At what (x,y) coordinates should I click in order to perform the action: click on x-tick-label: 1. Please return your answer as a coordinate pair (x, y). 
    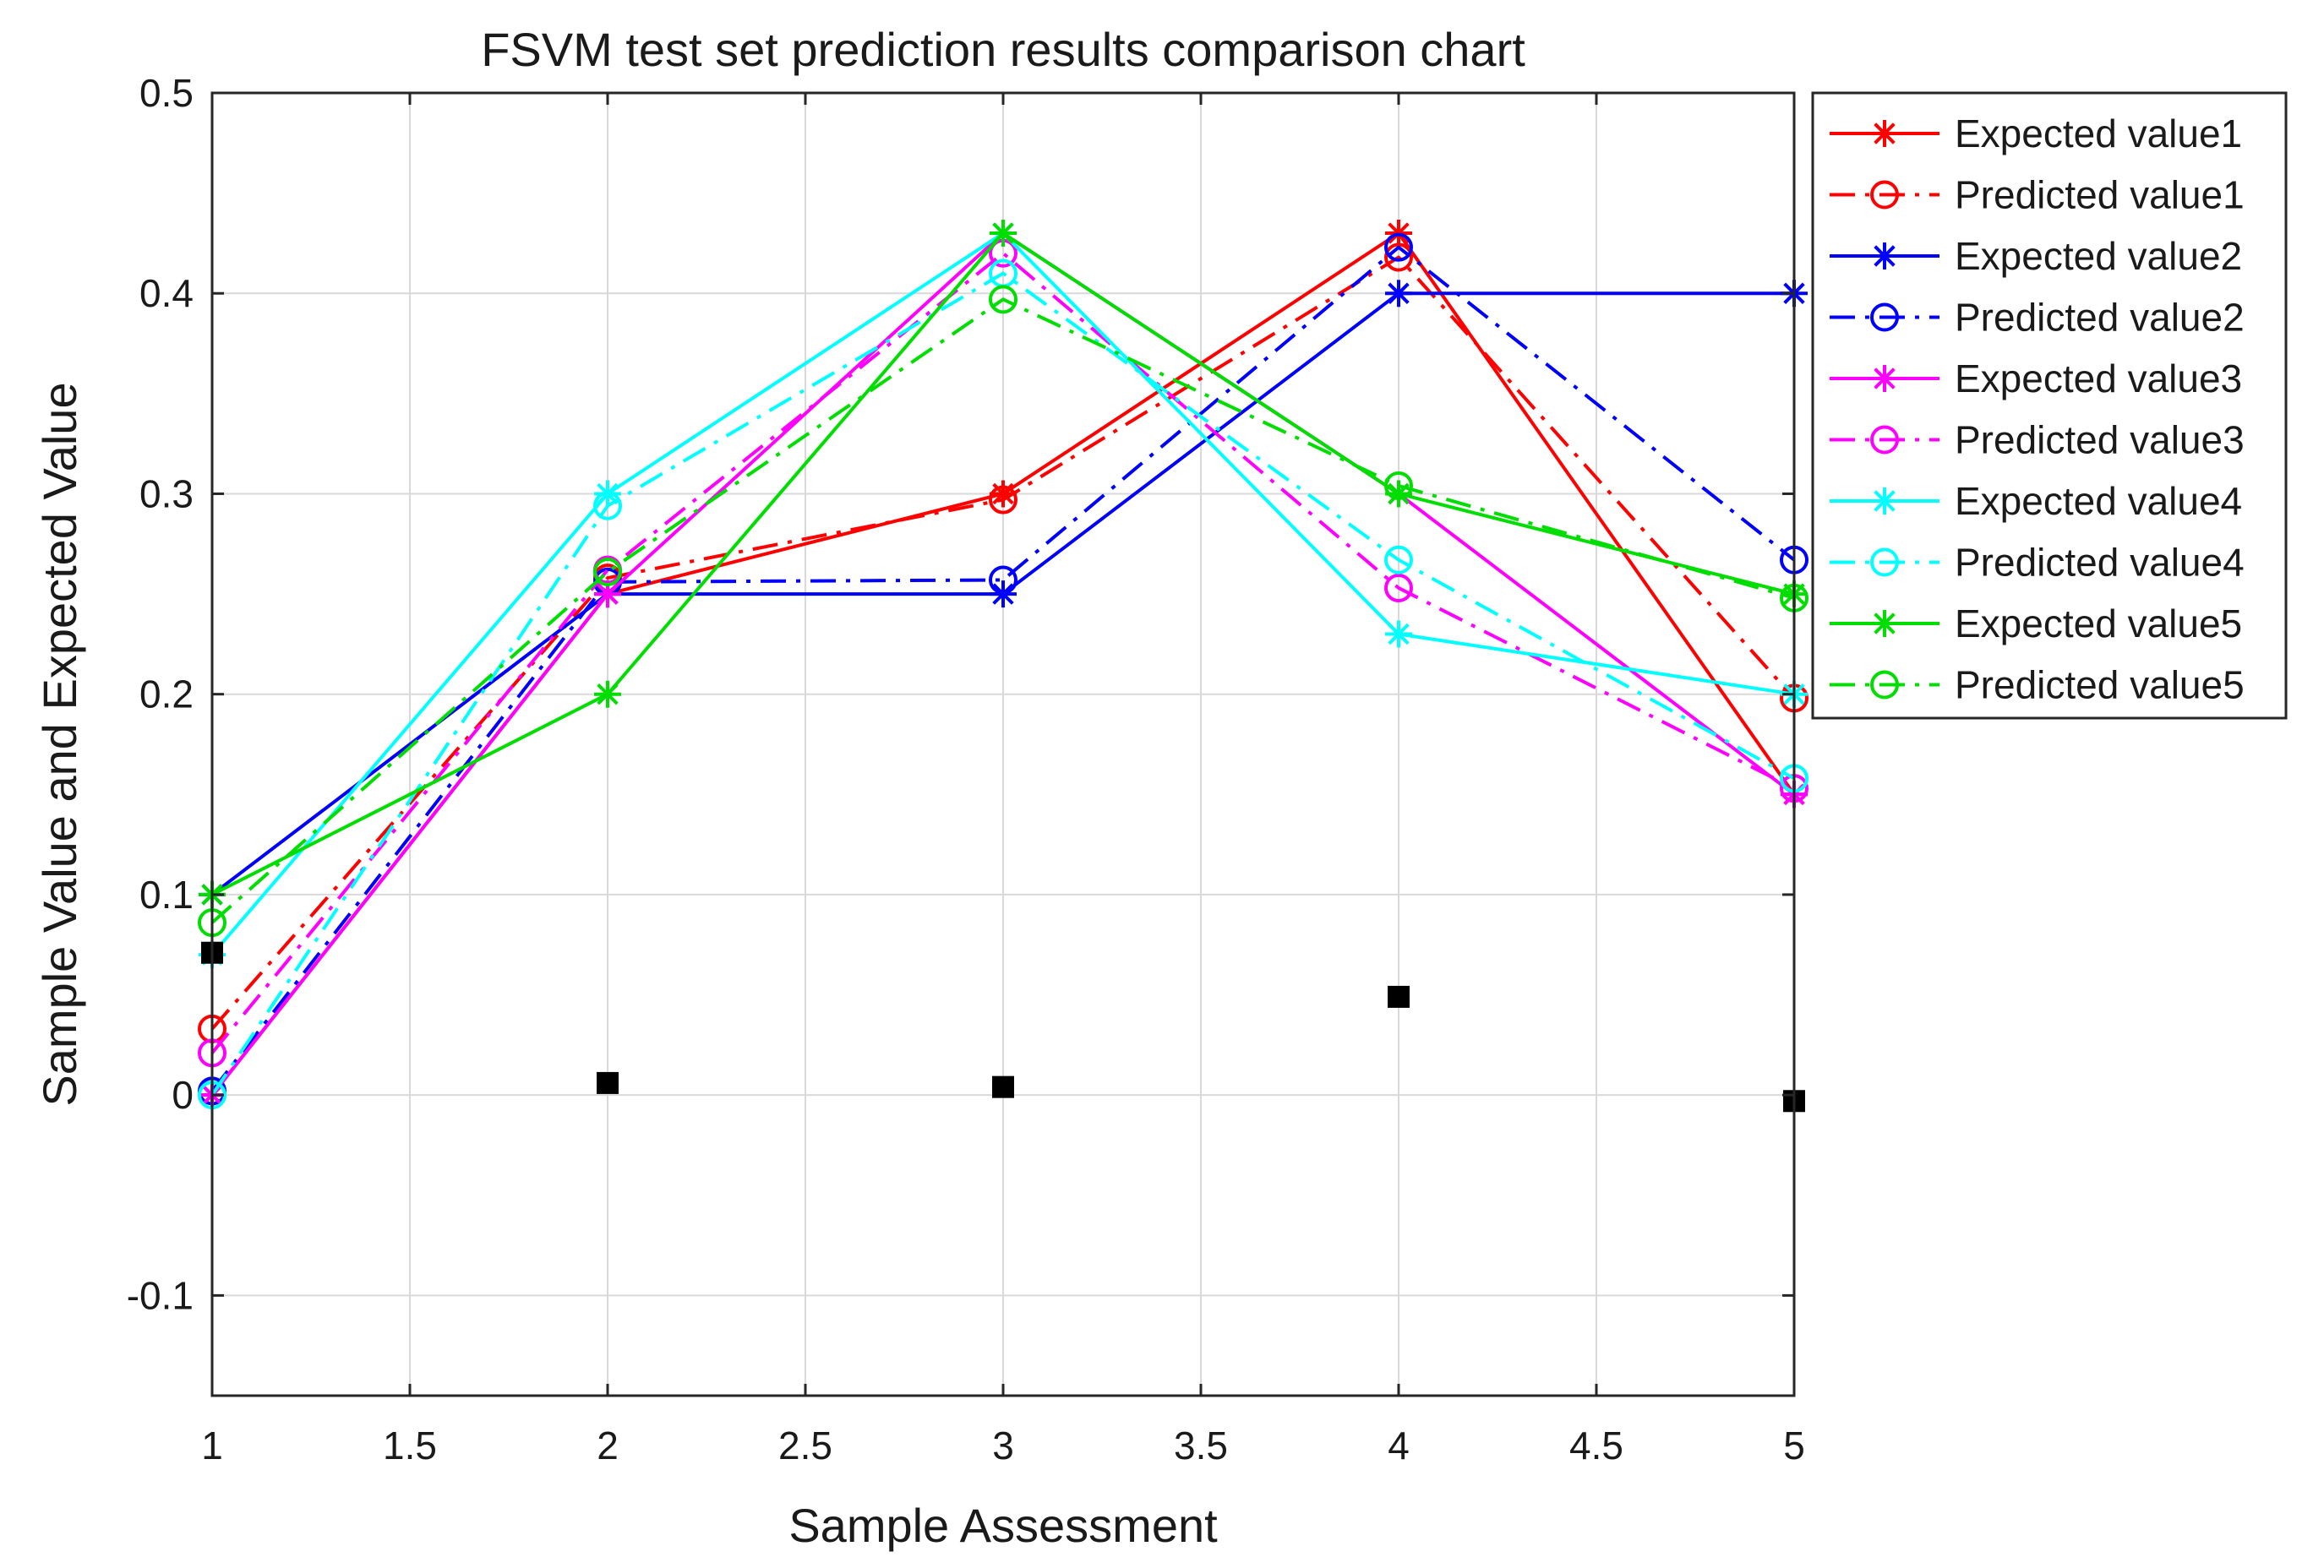
    Looking at the image, I should click on (212, 1445).